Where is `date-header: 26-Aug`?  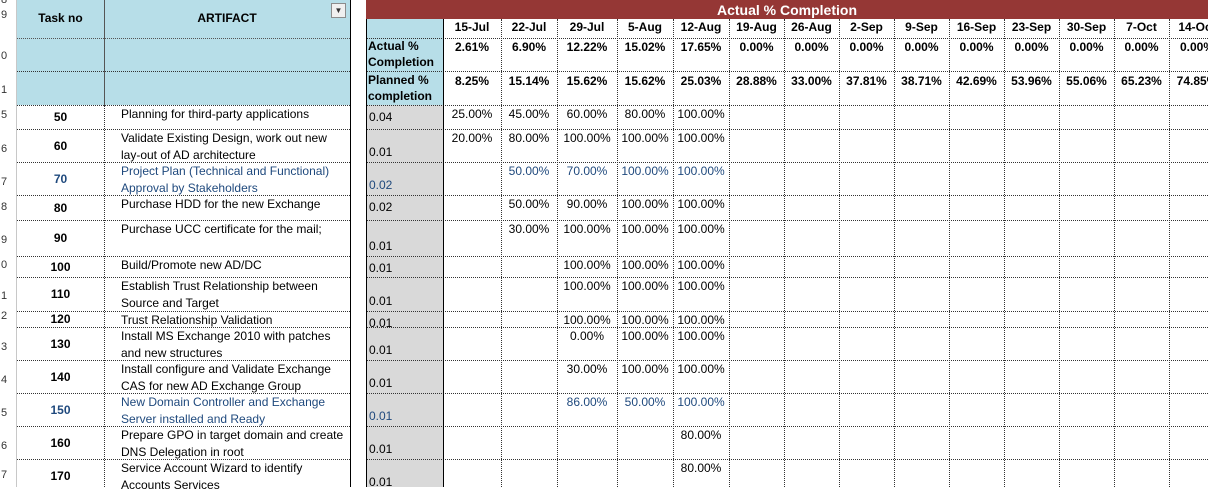
date-header: 26-Aug is located at coordinates (811, 27).